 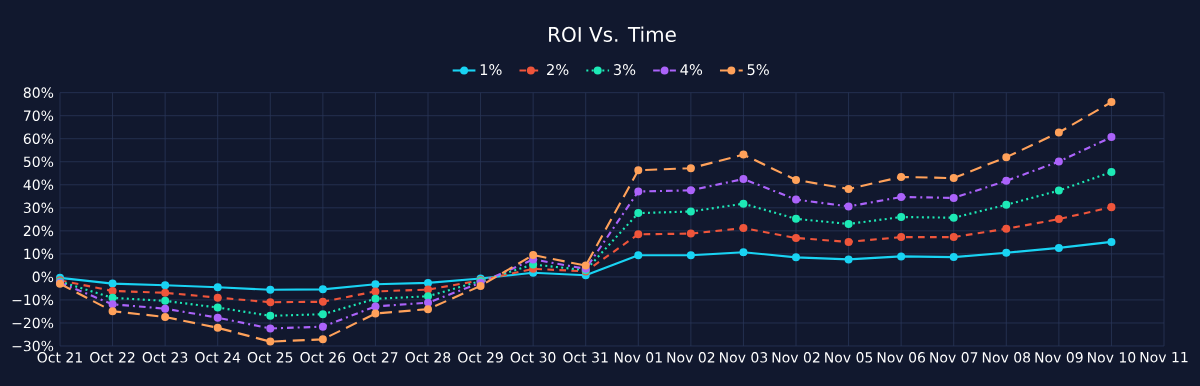 I want to click on x-tick-label: Oct 29, so click(x=480, y=357).